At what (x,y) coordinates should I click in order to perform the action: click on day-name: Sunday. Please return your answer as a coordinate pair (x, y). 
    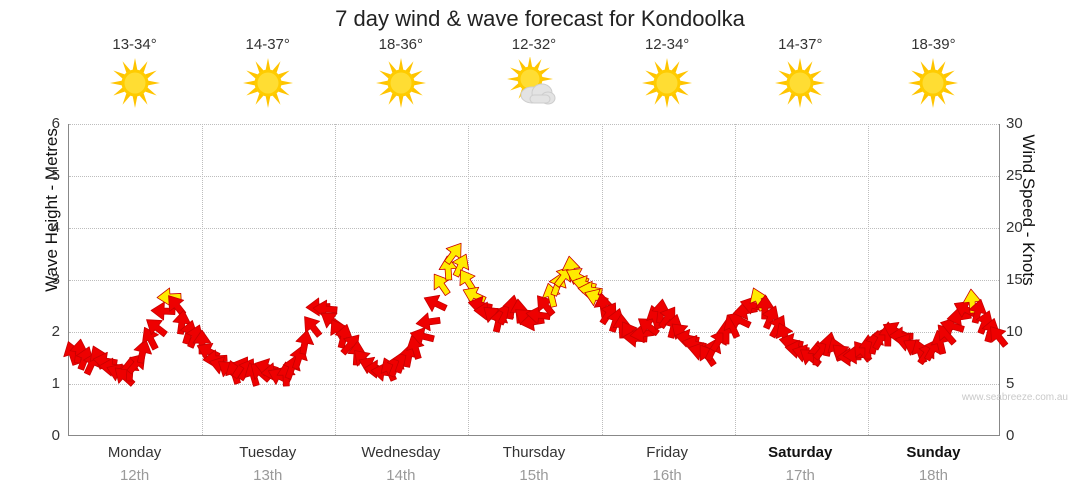
    Looking at the image, I should click on (933, 452).